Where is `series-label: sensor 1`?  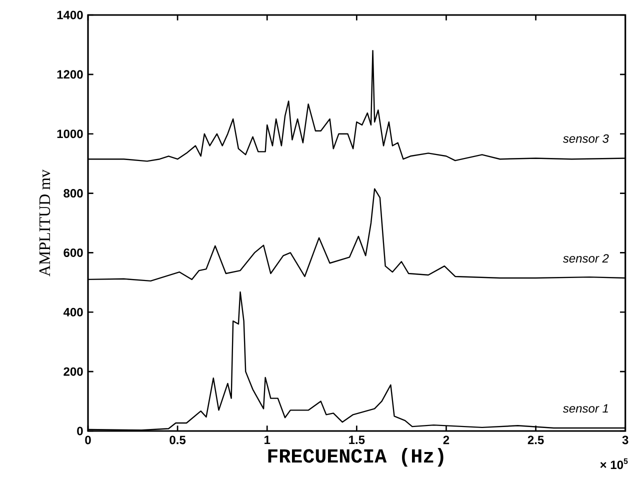
series-label: sensor 1 is located at coordinates (585, 408).